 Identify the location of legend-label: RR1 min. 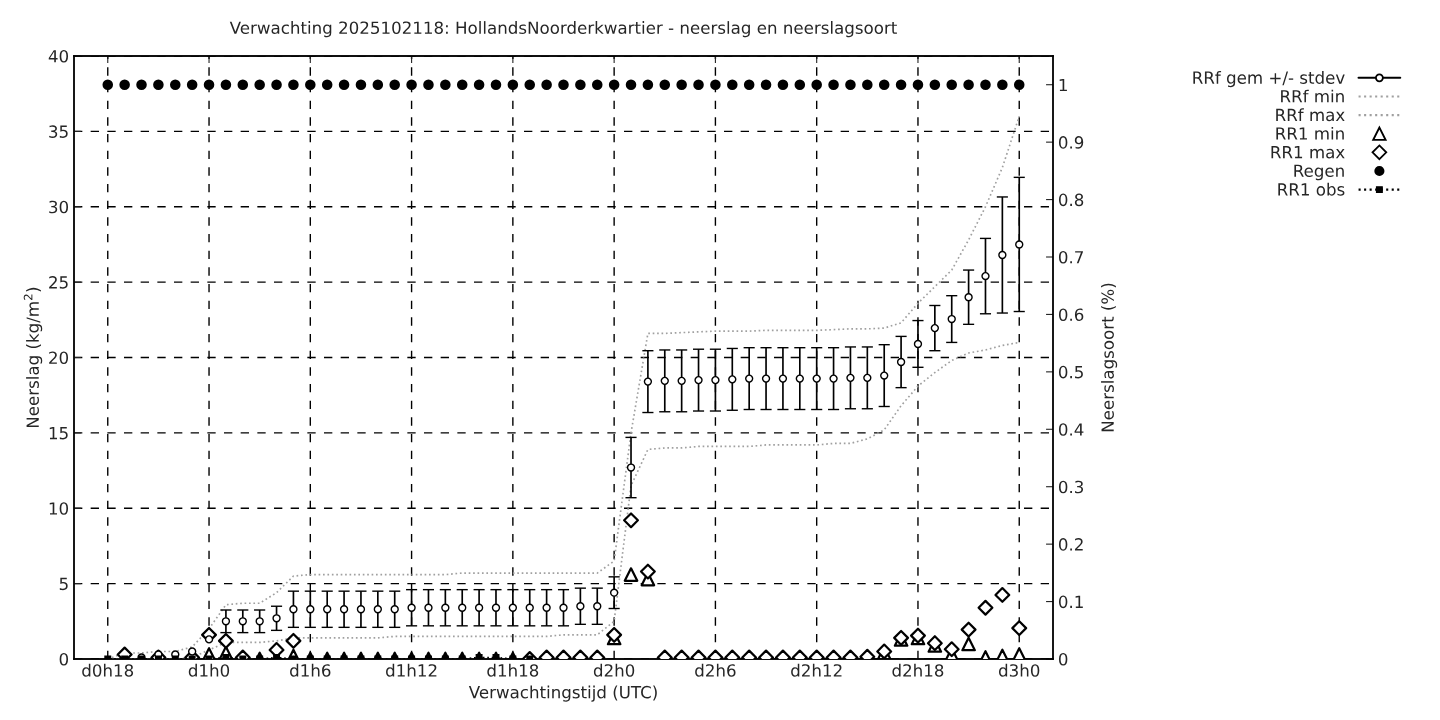
(1310, 133).